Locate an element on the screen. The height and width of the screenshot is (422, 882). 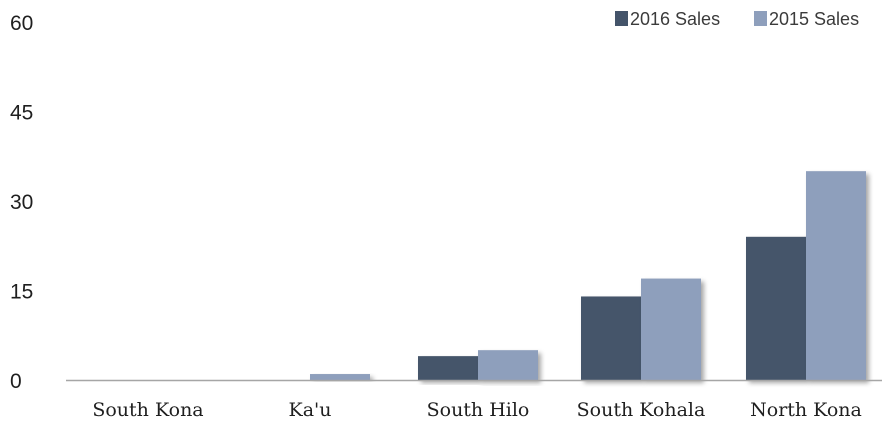
x-category-label: South Kohala is located at coordinates (641, 410).